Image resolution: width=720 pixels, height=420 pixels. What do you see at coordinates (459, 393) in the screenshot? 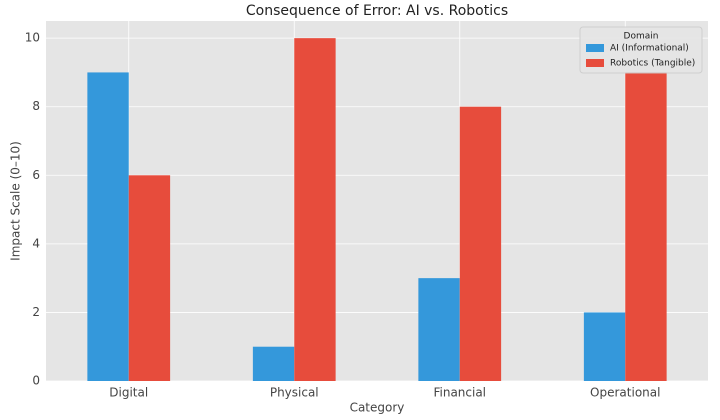
I see `x-tick-label: Financial` at bounding box center [459, 393].